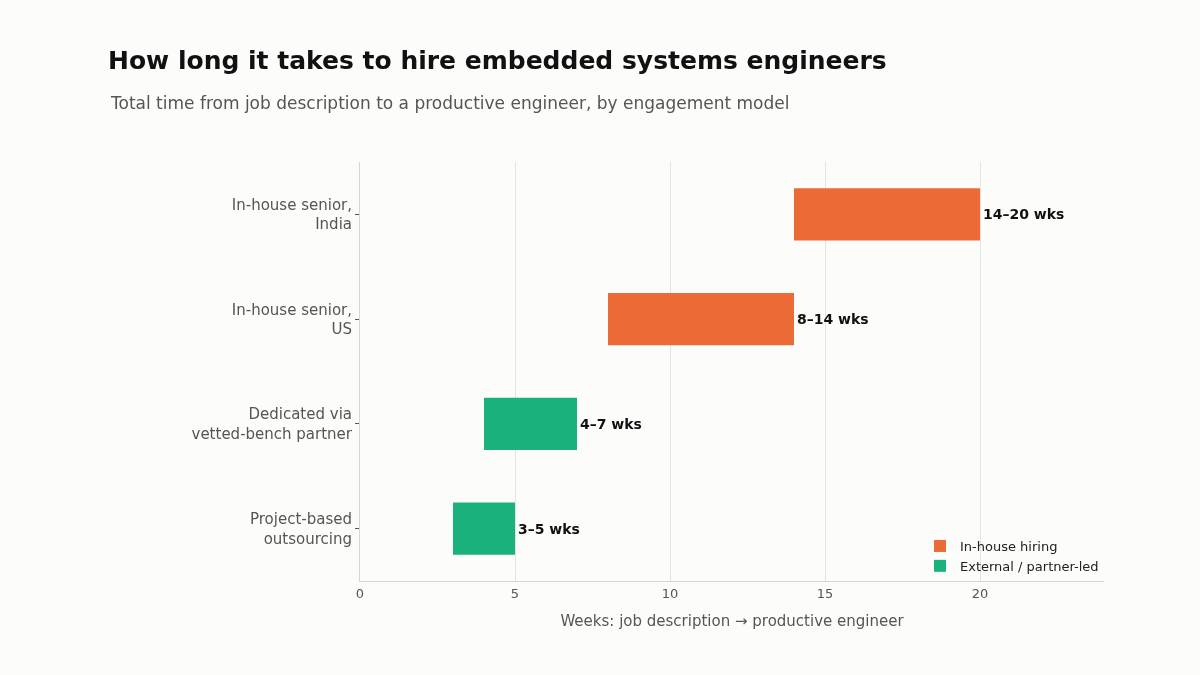 The image size is (1200, 675). Describe the element at coordinates (300, 529) in the screenshot. I see `y-tick-label: Project-based outsourcing` at that location.